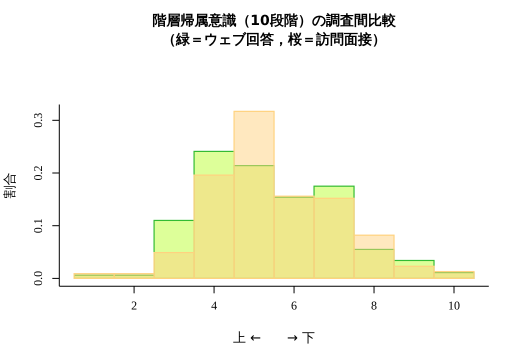 Image resolution: width=520 pixels, height=360 pixels. Describe the element at coordinates (454, 305) in the screenshot. I see `x-tick-label: 10` at that location.